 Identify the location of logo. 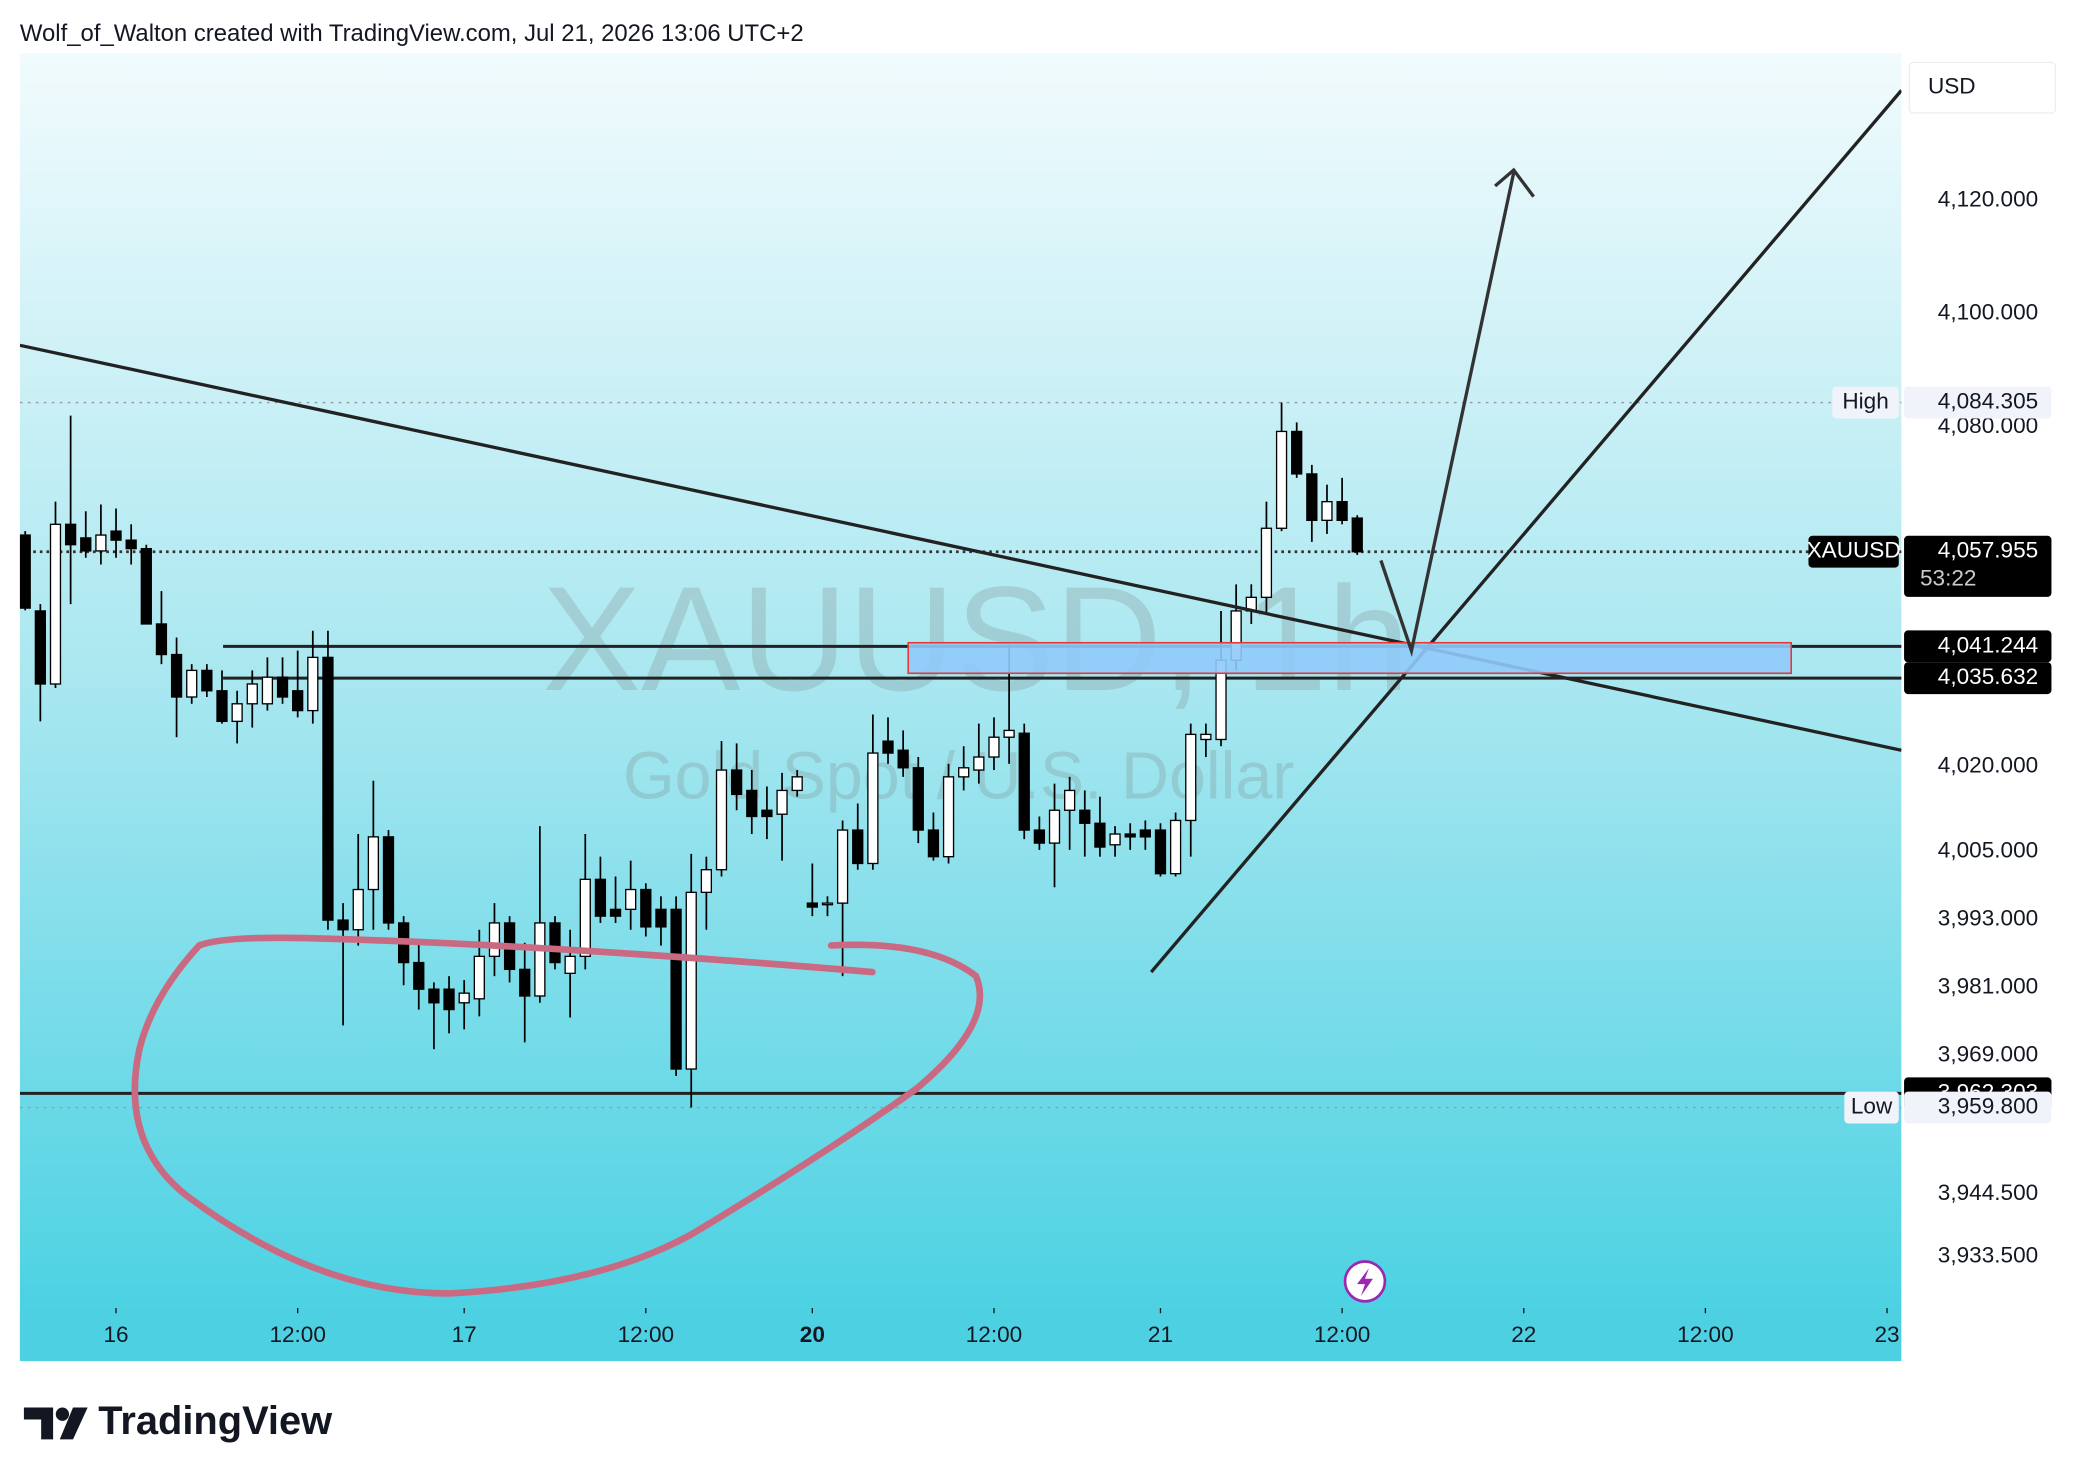
(55, 1423).